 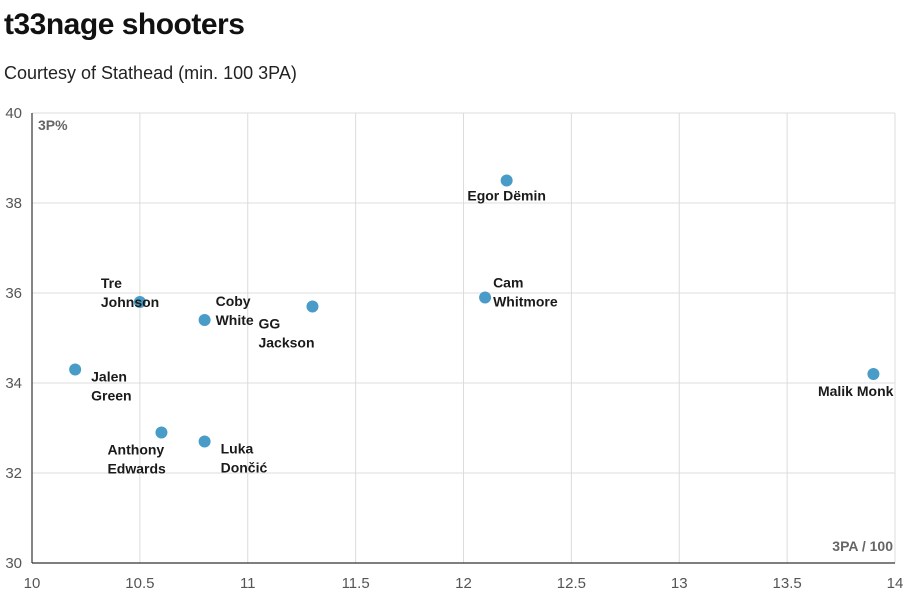 What do you see at coordinates (235, 310) in the screenshot?
I see `point-label: Coby White` at bounding box center [235, 310].